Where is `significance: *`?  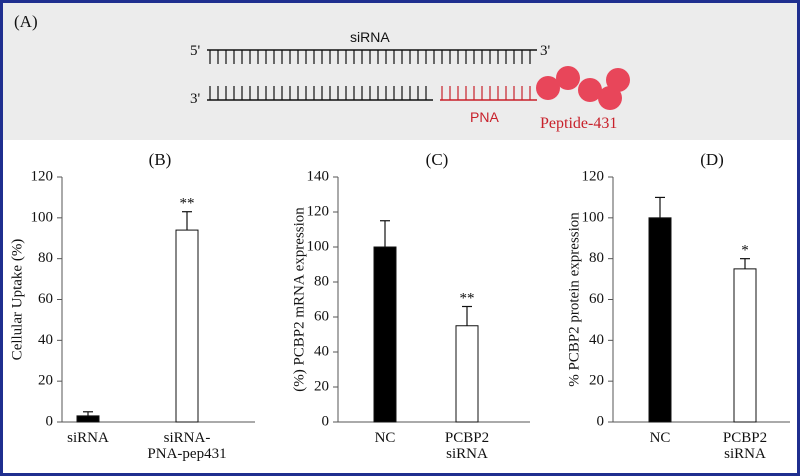 significance: * is located at coordinates (745, 251).